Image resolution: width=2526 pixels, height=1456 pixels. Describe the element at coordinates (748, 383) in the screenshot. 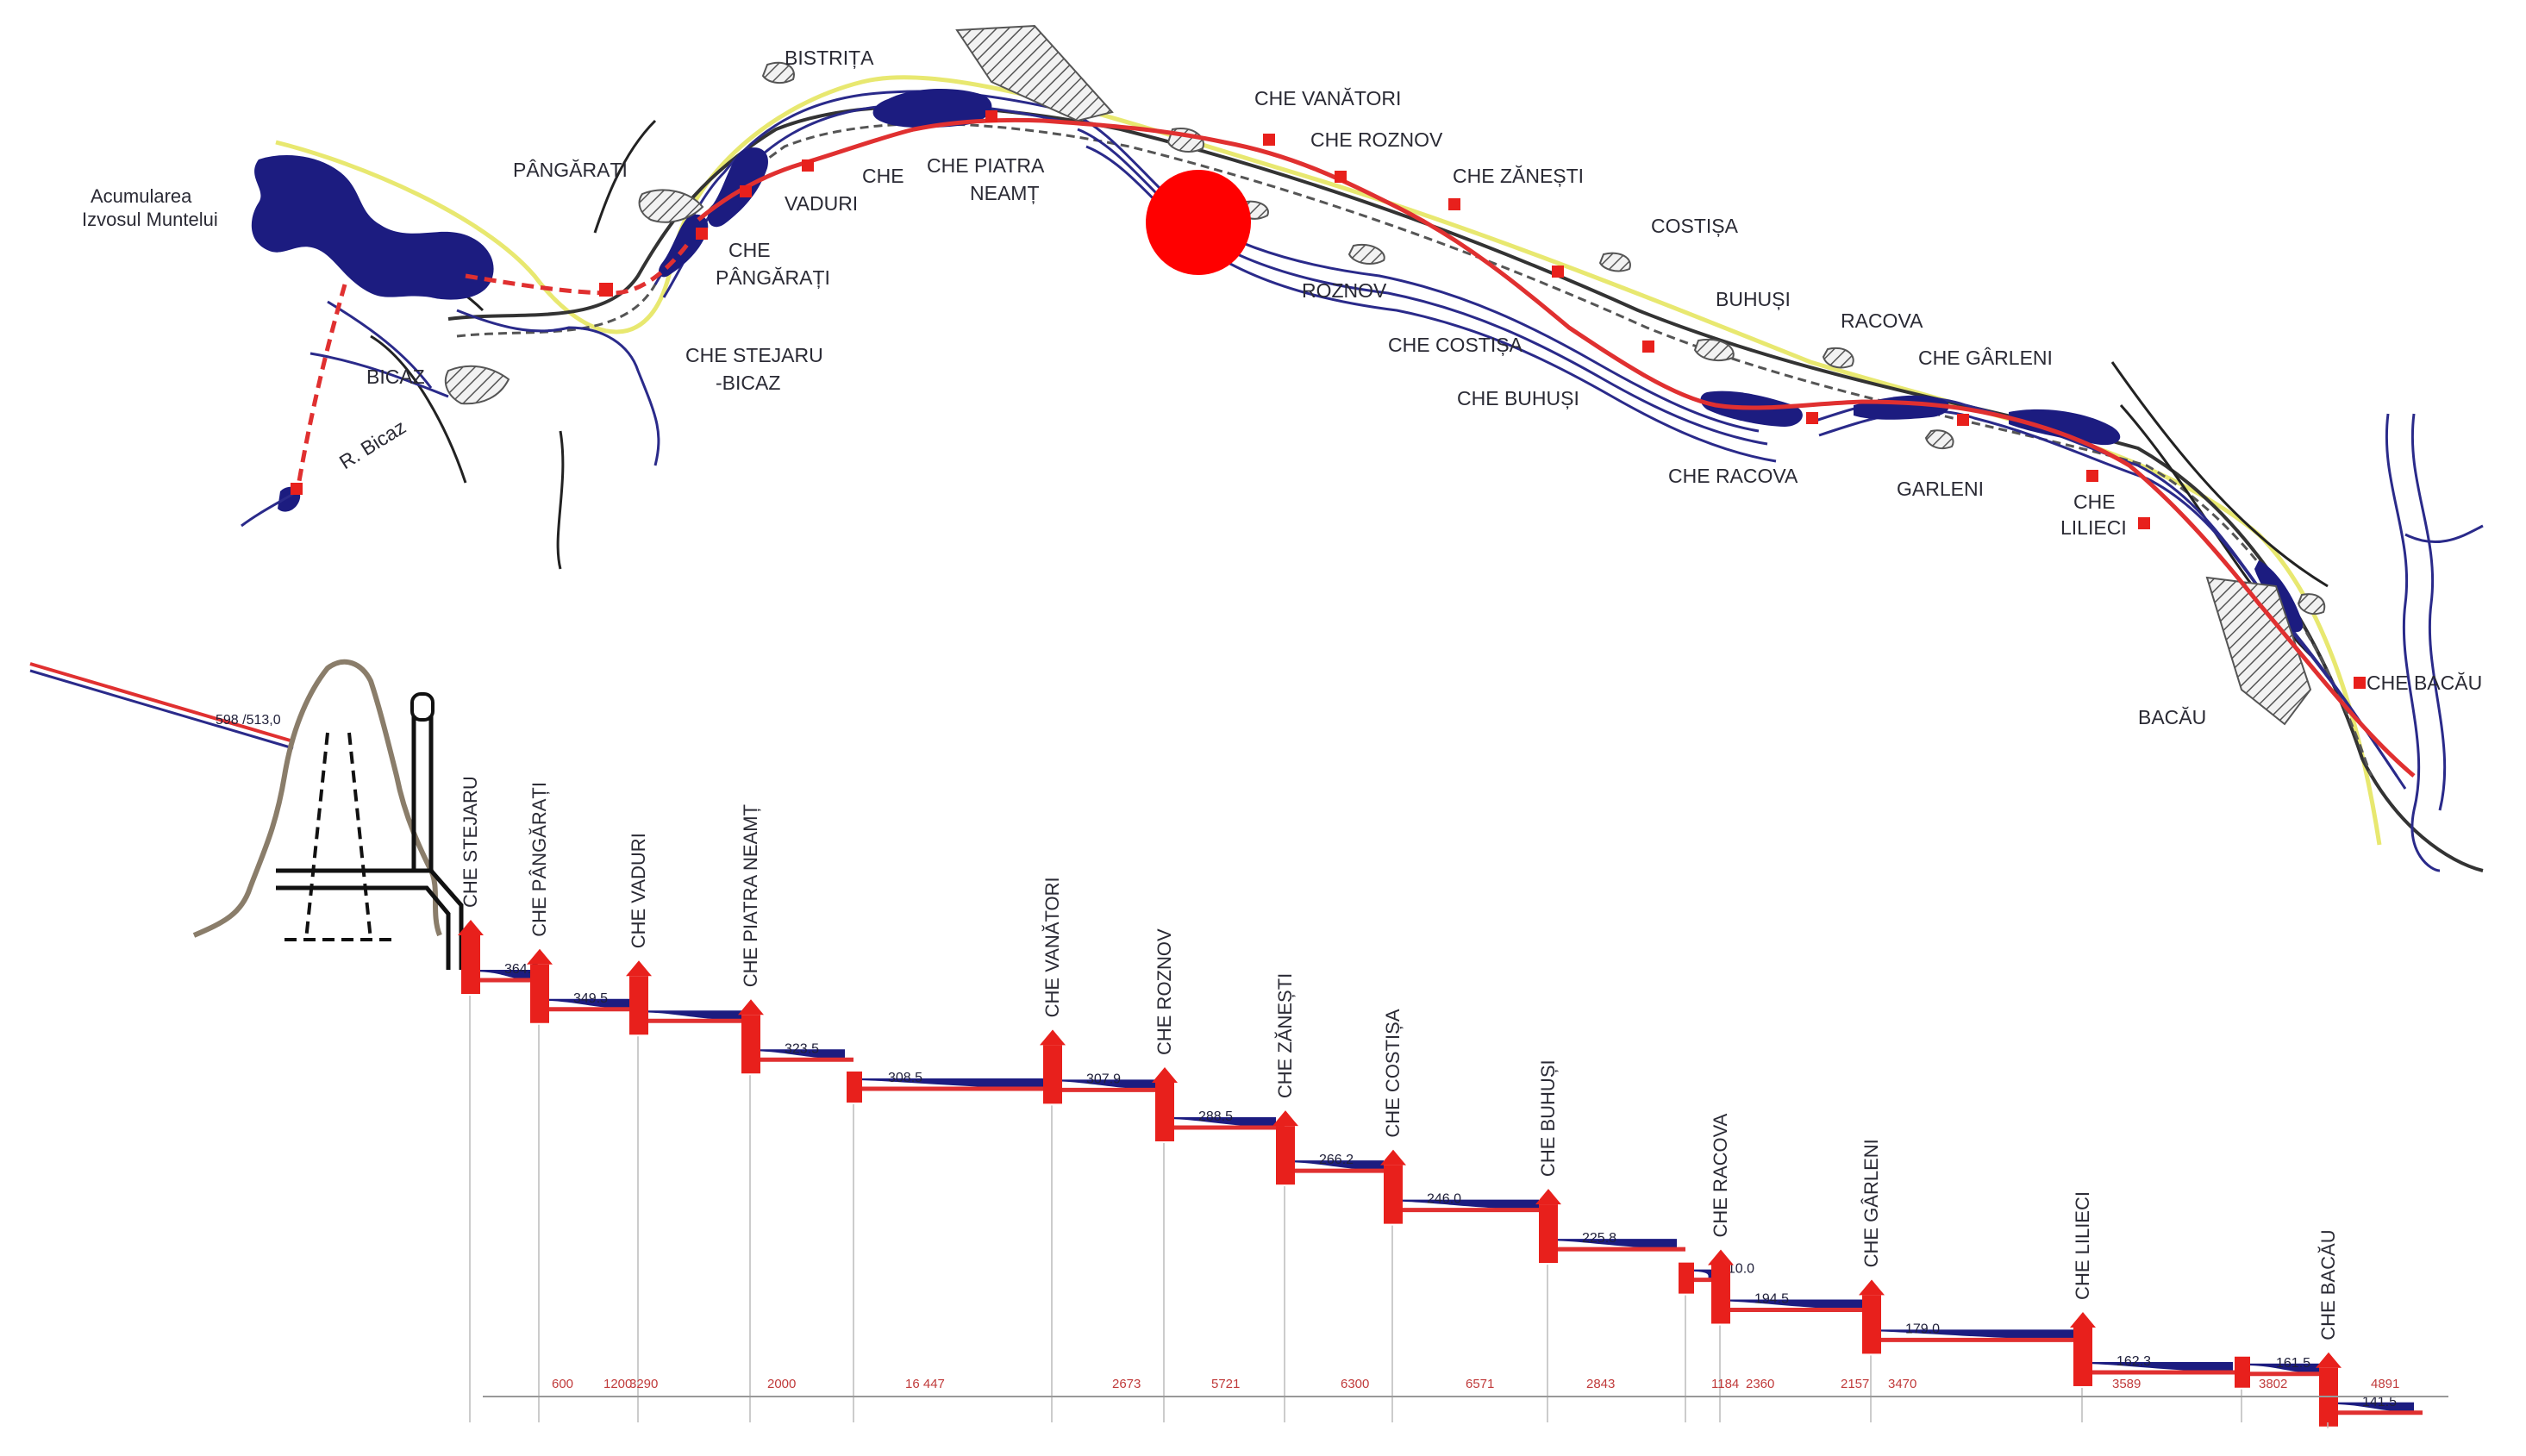

I see `label-che-stejaru-2: -BICAZ` at that location.